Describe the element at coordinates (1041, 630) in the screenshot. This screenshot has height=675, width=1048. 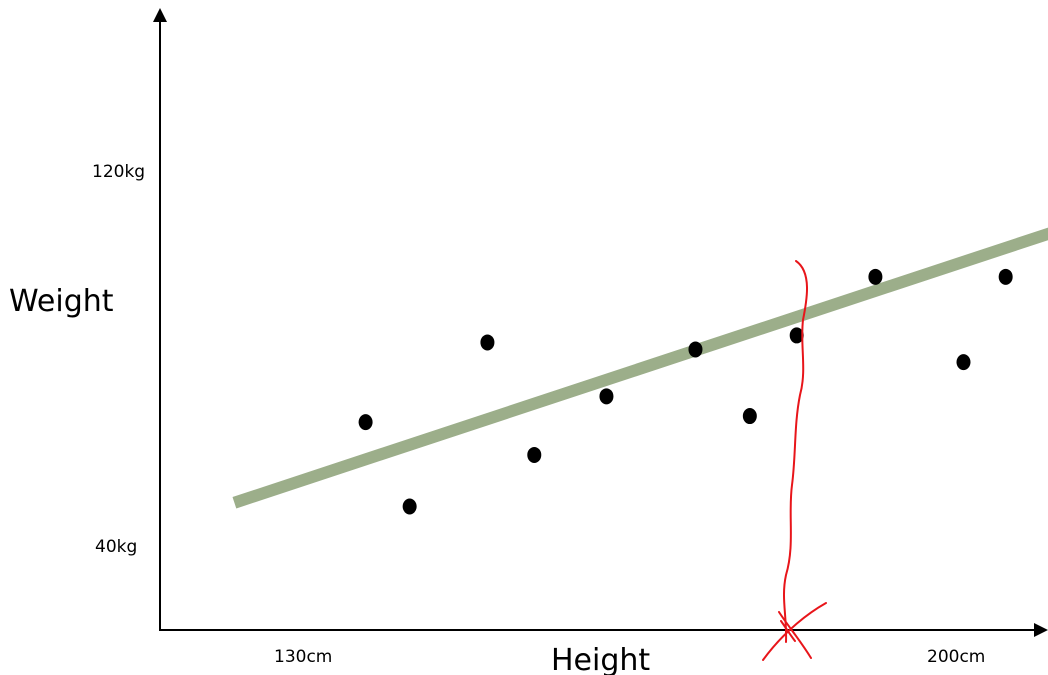
I see `x-axis-arrow-icon` at that location.